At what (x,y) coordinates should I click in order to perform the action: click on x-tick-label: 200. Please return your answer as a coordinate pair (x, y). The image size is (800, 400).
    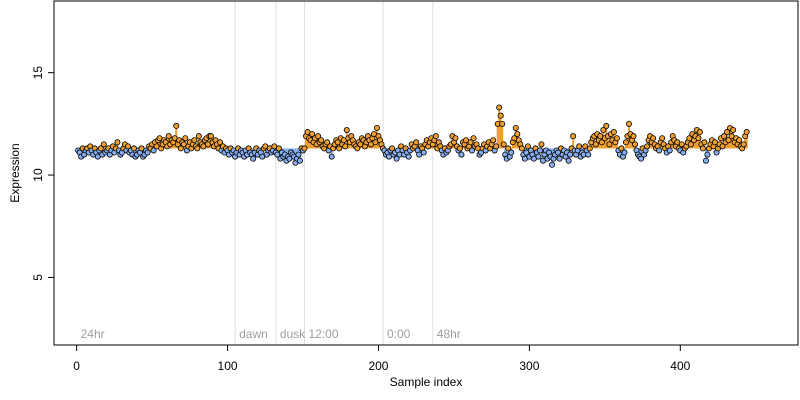
    Looking at the image, I should click on (378, 366).